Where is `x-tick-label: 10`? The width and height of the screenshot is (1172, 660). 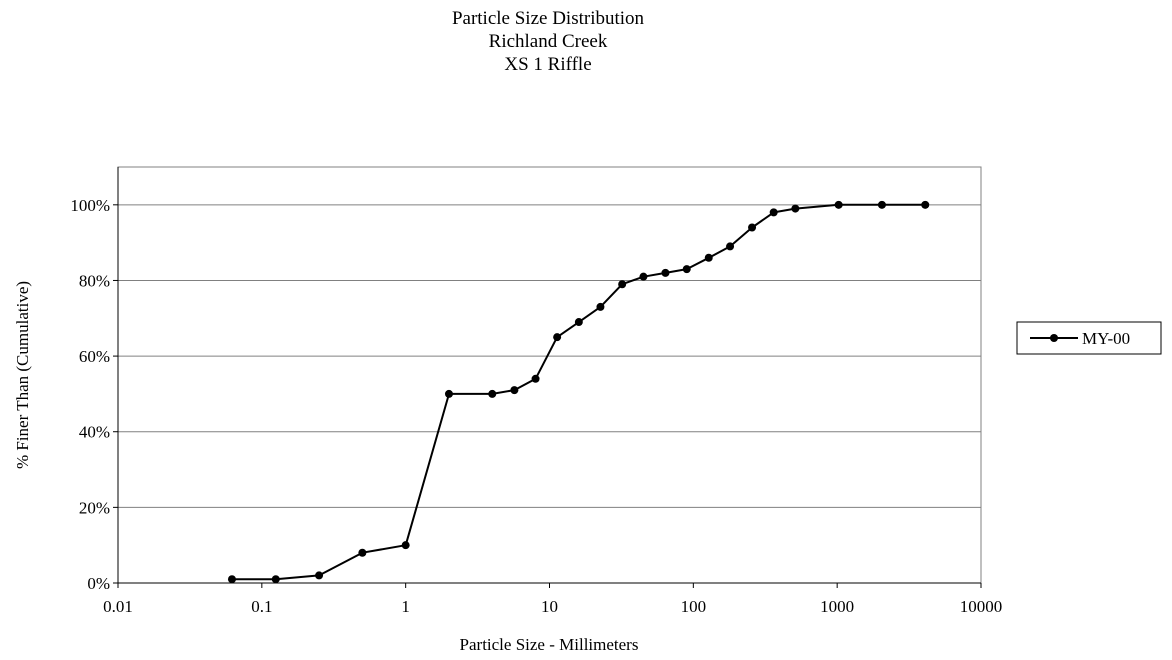
x-tick-label: 10 is located at coordinates (549, 606).